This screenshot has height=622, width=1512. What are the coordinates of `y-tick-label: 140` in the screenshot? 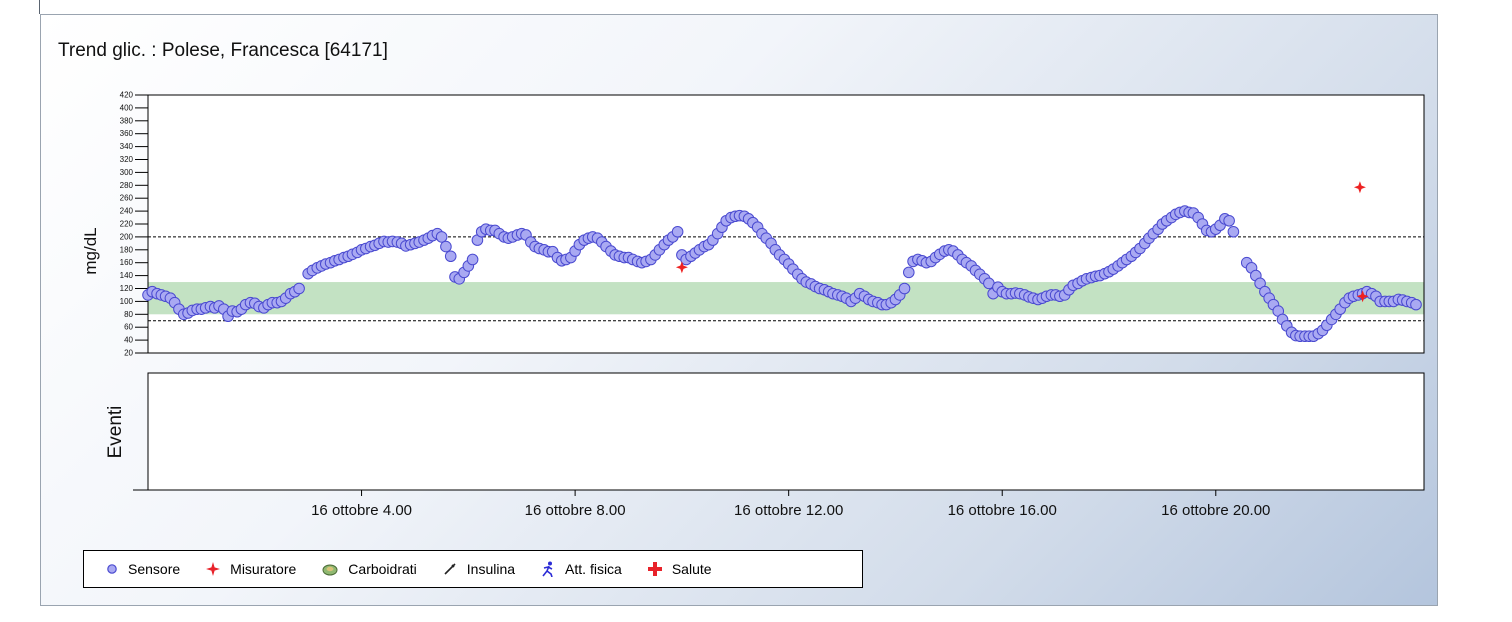 It's located at (127, 275).